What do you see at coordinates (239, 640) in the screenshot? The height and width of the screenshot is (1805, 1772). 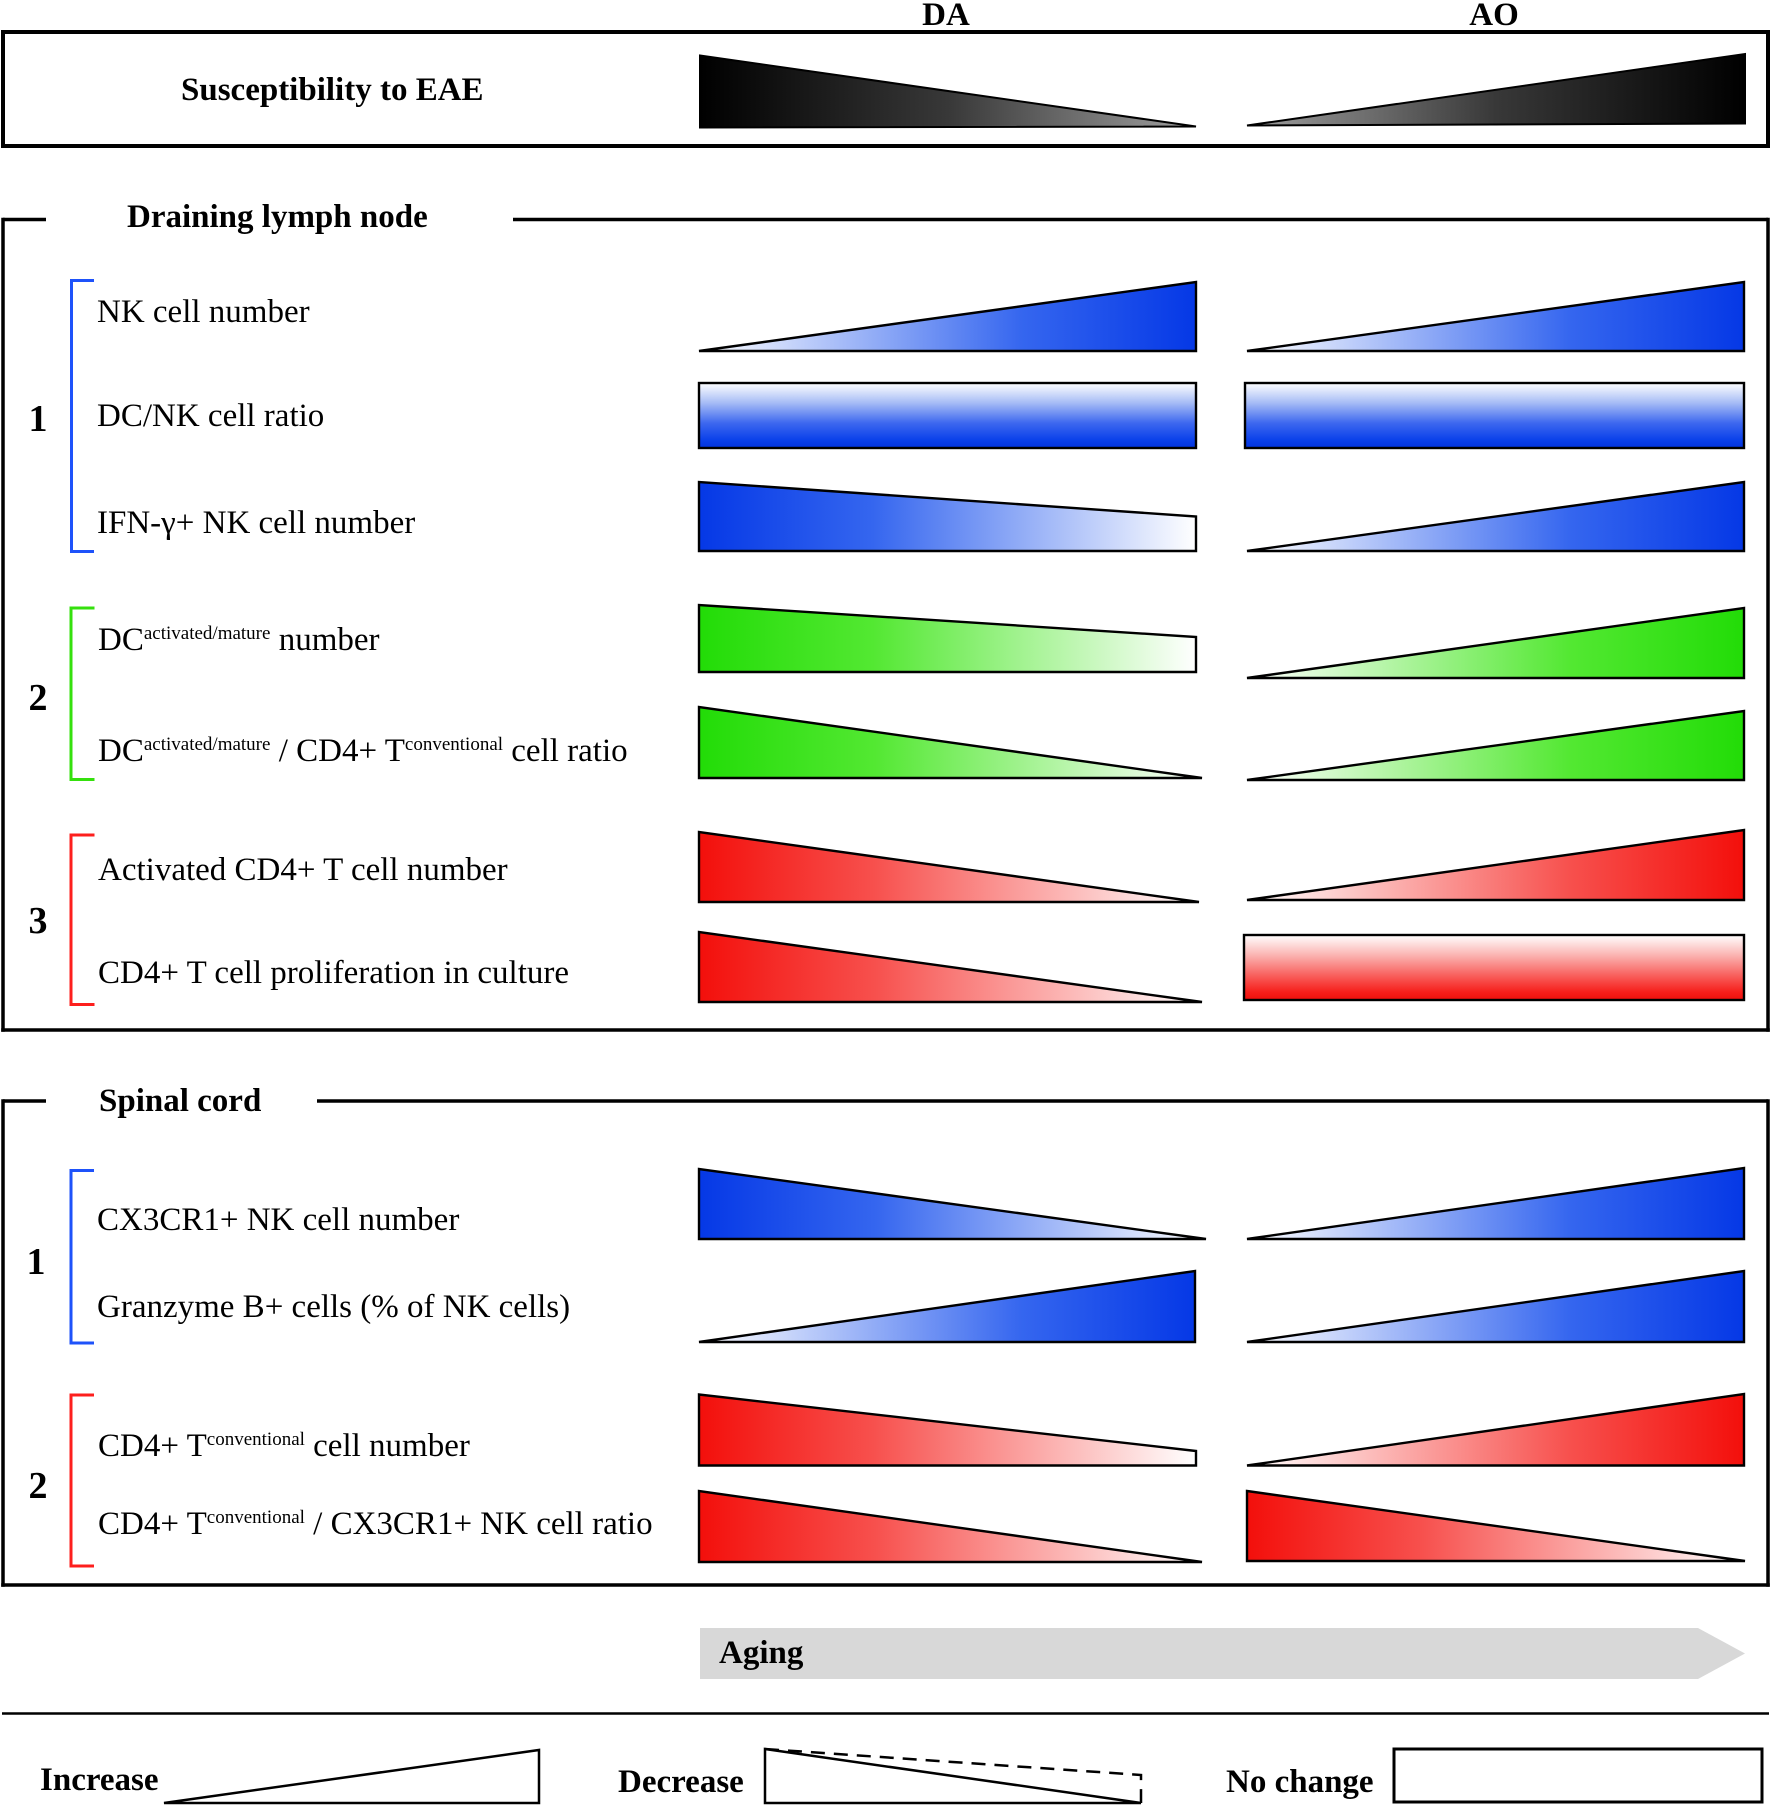 I see `svg-text: DCactivated/mature number` at bounding box center [239, 640].